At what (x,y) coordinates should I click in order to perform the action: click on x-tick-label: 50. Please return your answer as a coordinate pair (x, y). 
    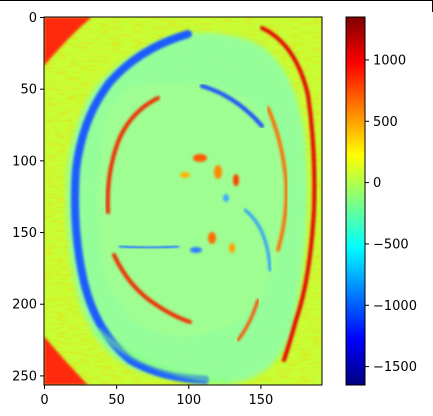
    Looking at the image, I should click on (116, 400).